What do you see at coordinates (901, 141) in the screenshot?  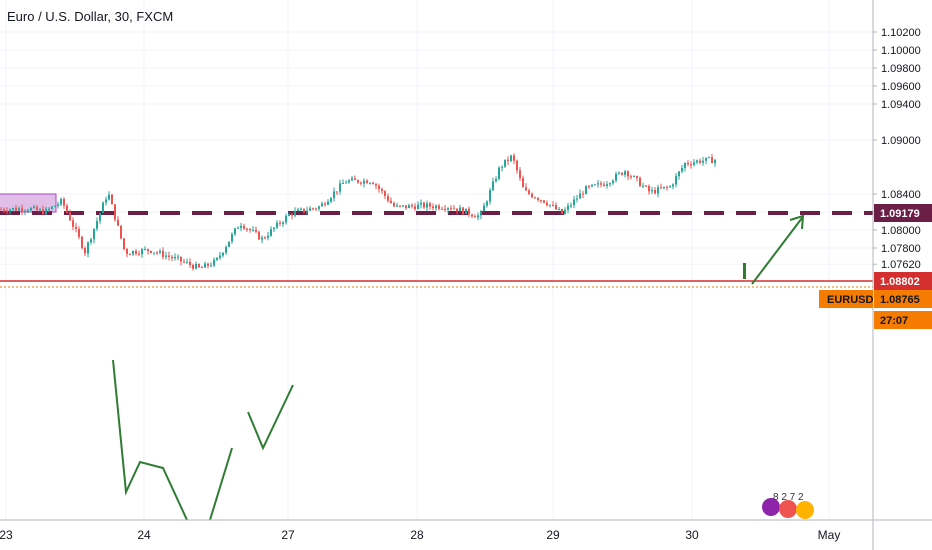 I see `y-tick-label: 1.09000` at bounding box center [901, 141].